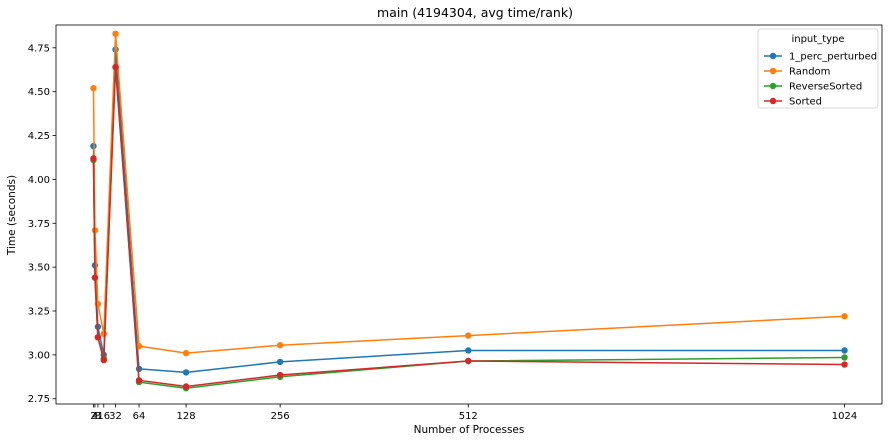 Image resolution: width=894 pixels, height=445 pixels. Describe the element at coordinates (39, 355) in the screenshot. I see `y-tick-label: 3.00` at that location.